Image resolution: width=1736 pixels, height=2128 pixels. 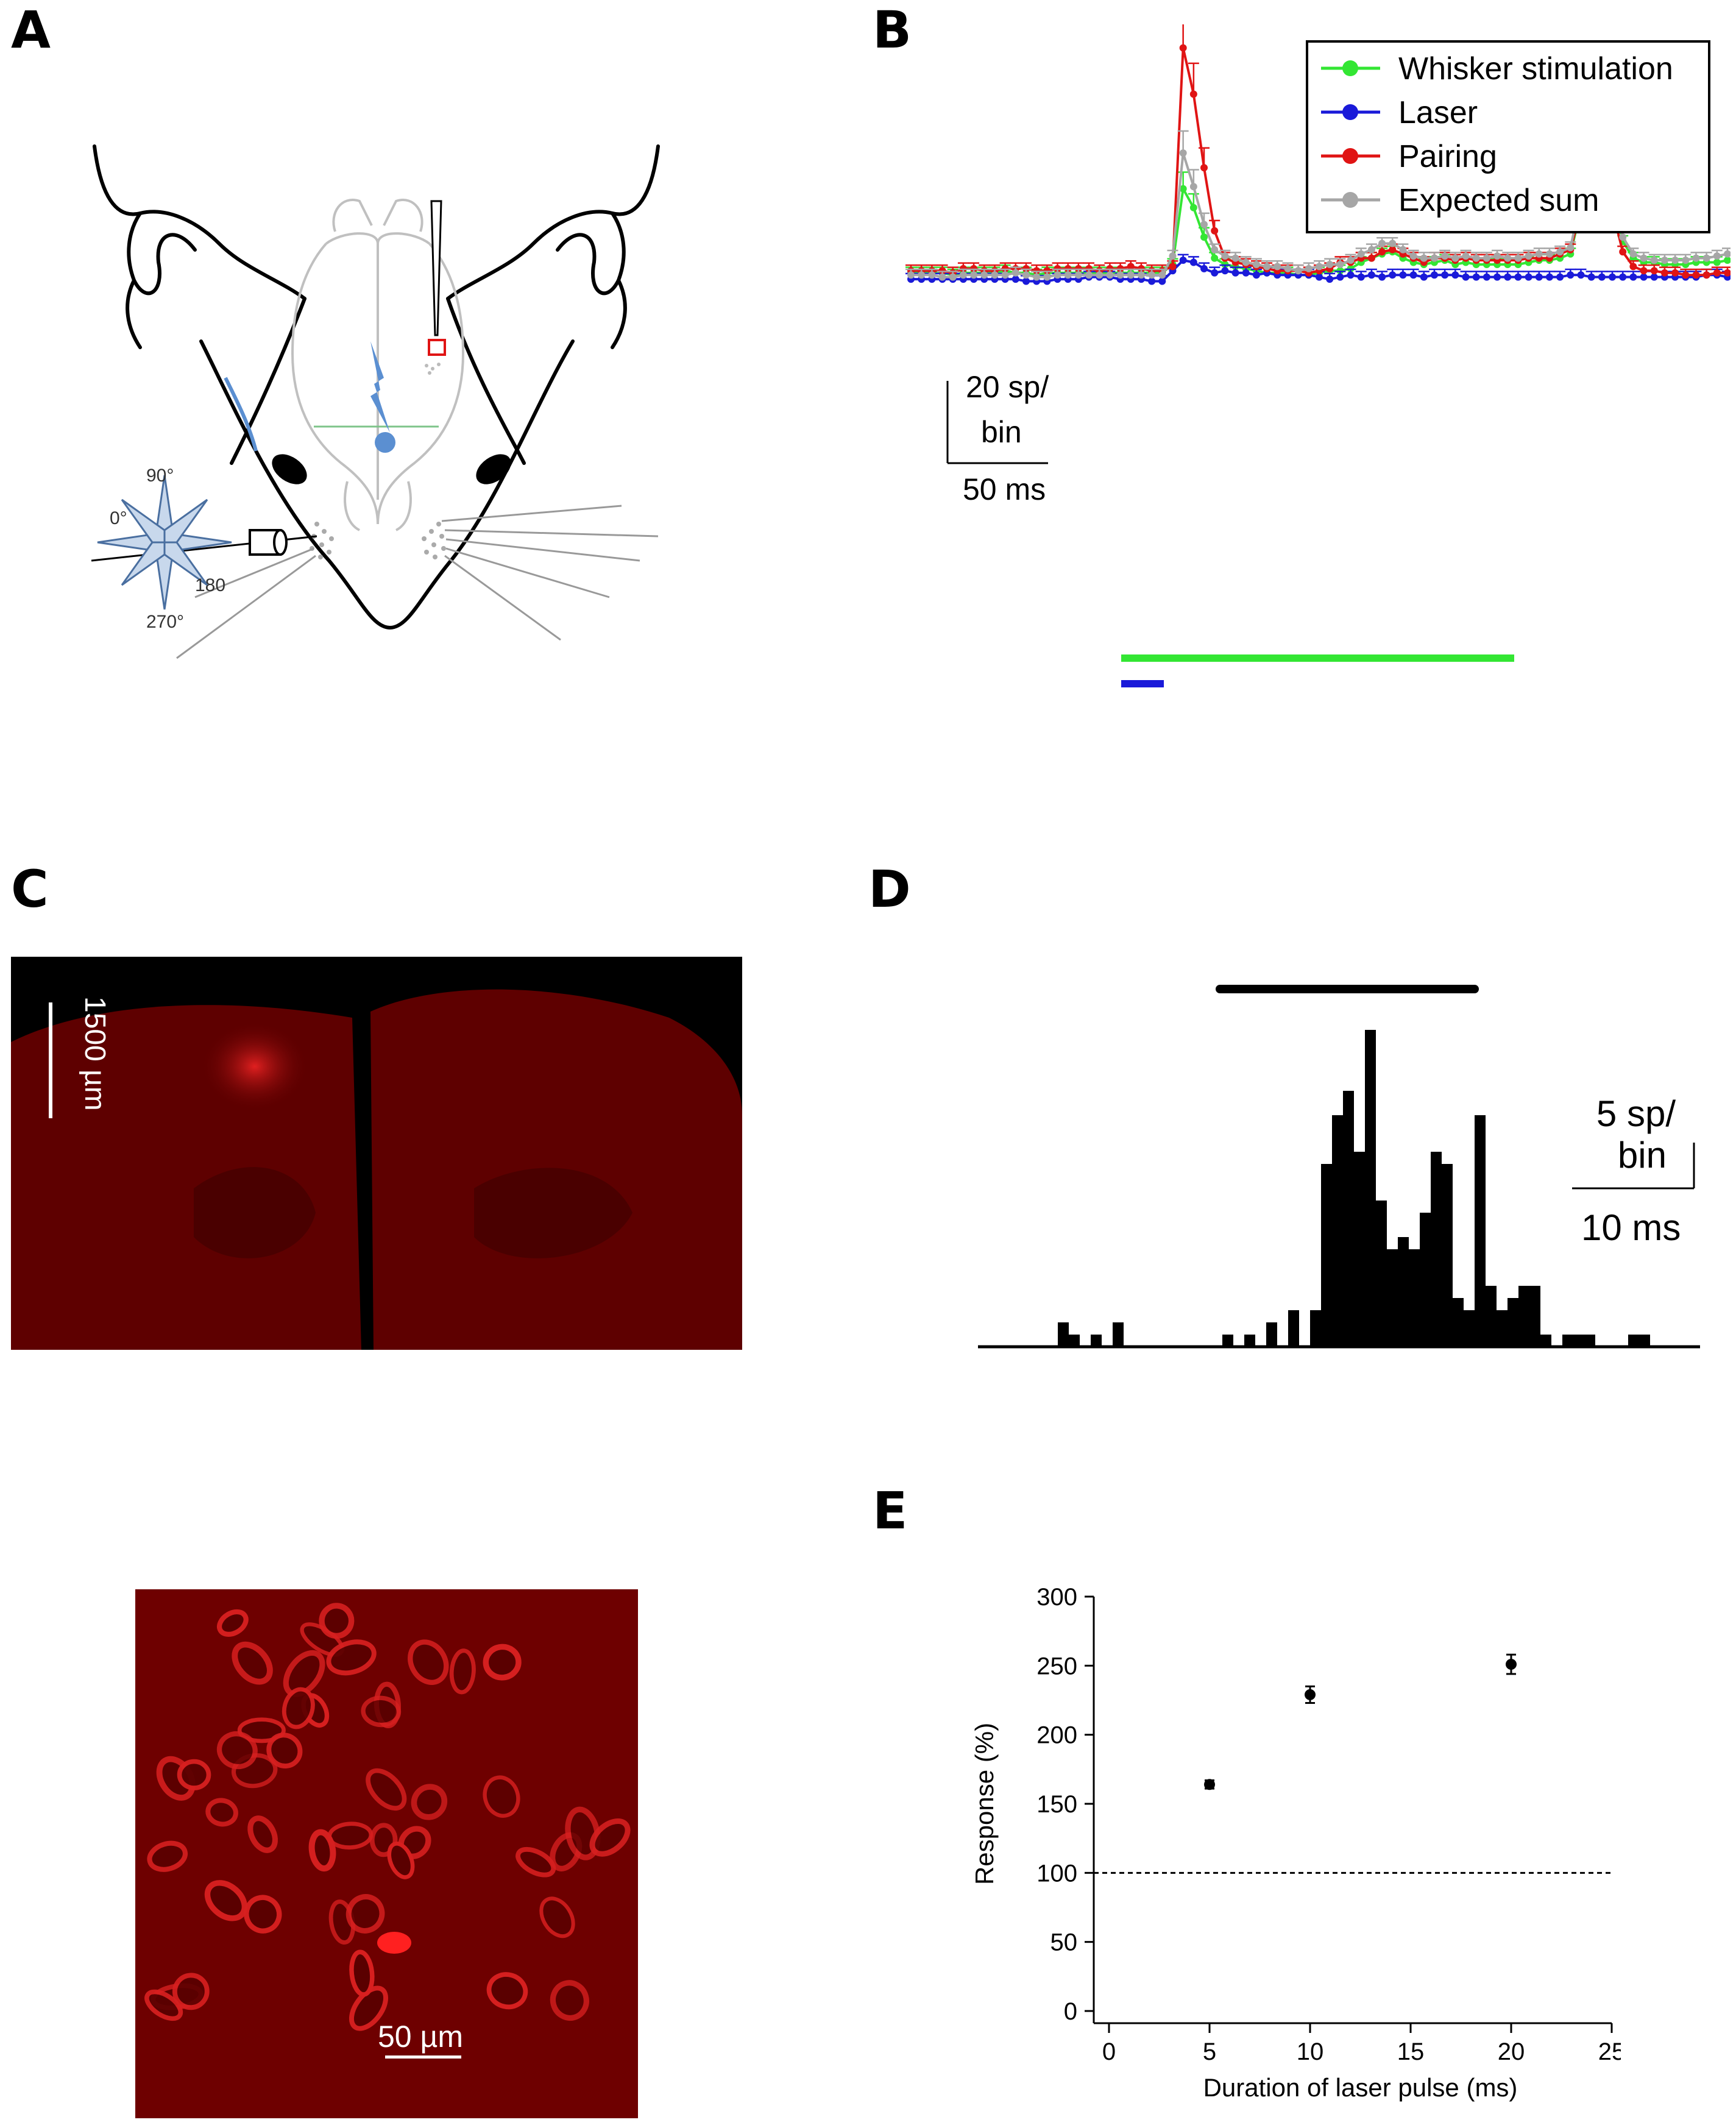 I want to click on chart-e-y-tick-label: 150, so click(x=1056, y=1805).